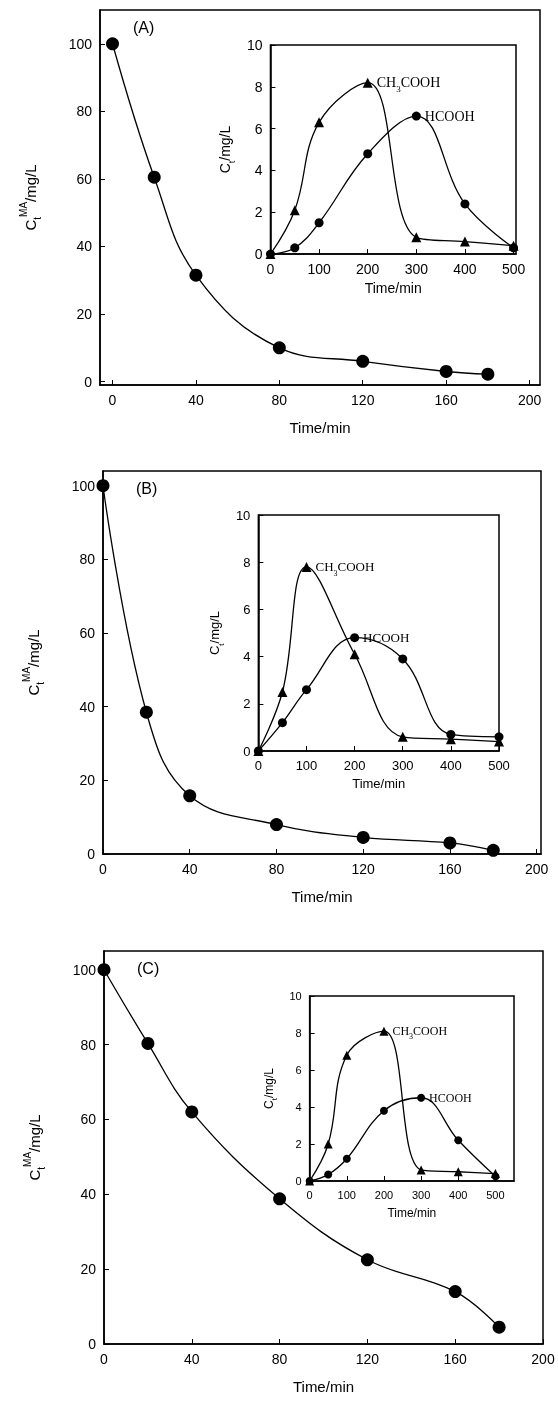 Image resolution: width=558 pixels, height=1405 pixels. I want to click on y-tick-label: 4, so click(258, 170).